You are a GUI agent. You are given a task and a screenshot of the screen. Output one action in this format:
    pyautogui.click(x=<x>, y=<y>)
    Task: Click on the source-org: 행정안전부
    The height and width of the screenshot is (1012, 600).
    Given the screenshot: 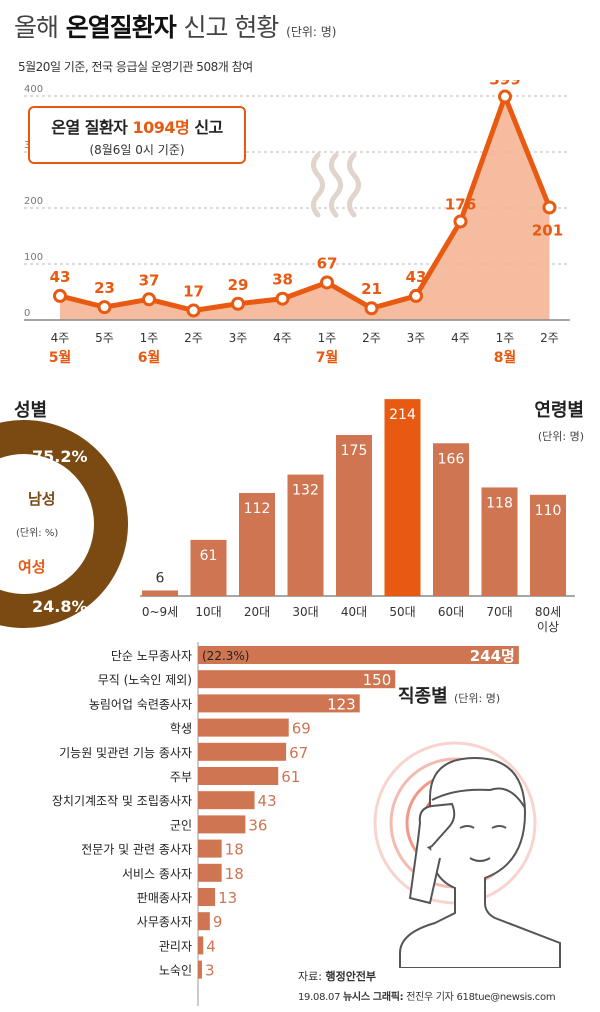 What is the action you would take?
    pyautogui.click(x=351, y=976)
    